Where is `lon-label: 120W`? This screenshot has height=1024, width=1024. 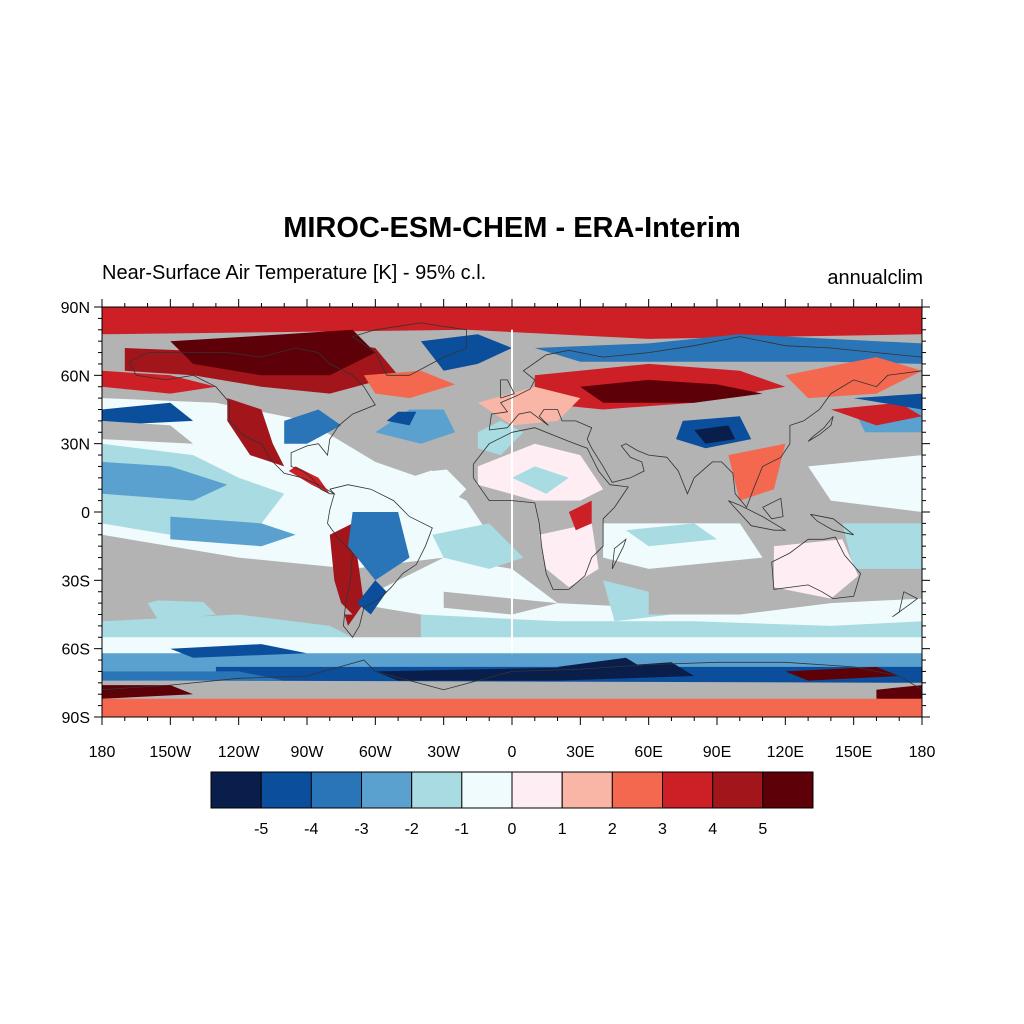 lon-label: 120W is located at coordinates (239, 752).